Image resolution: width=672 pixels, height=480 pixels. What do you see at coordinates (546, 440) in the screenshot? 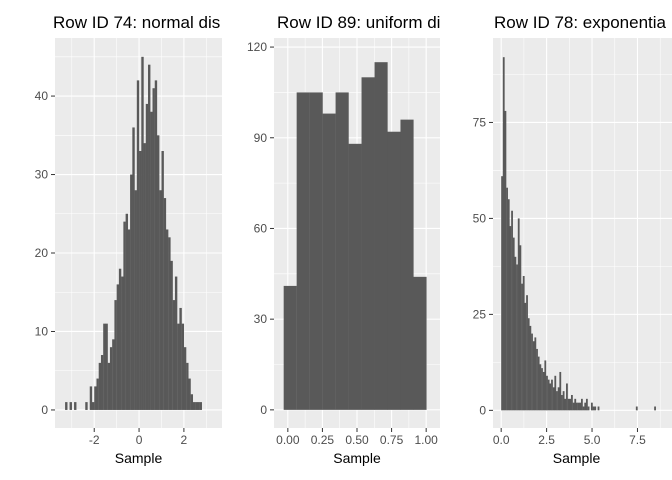
I see `x-tick-label: 2.5` at bounding box center [546, 440].